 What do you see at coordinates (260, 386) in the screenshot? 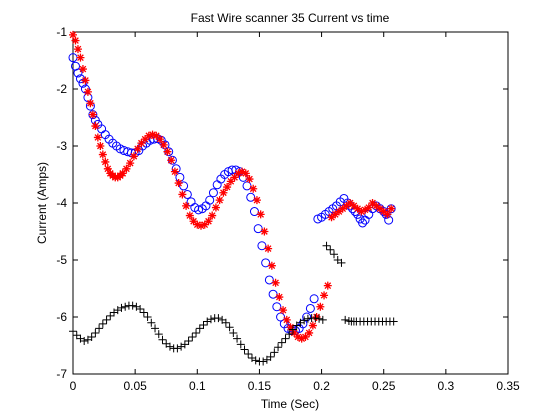
I see `x-tick-label: 0.15` at bounding box center [260, 386].